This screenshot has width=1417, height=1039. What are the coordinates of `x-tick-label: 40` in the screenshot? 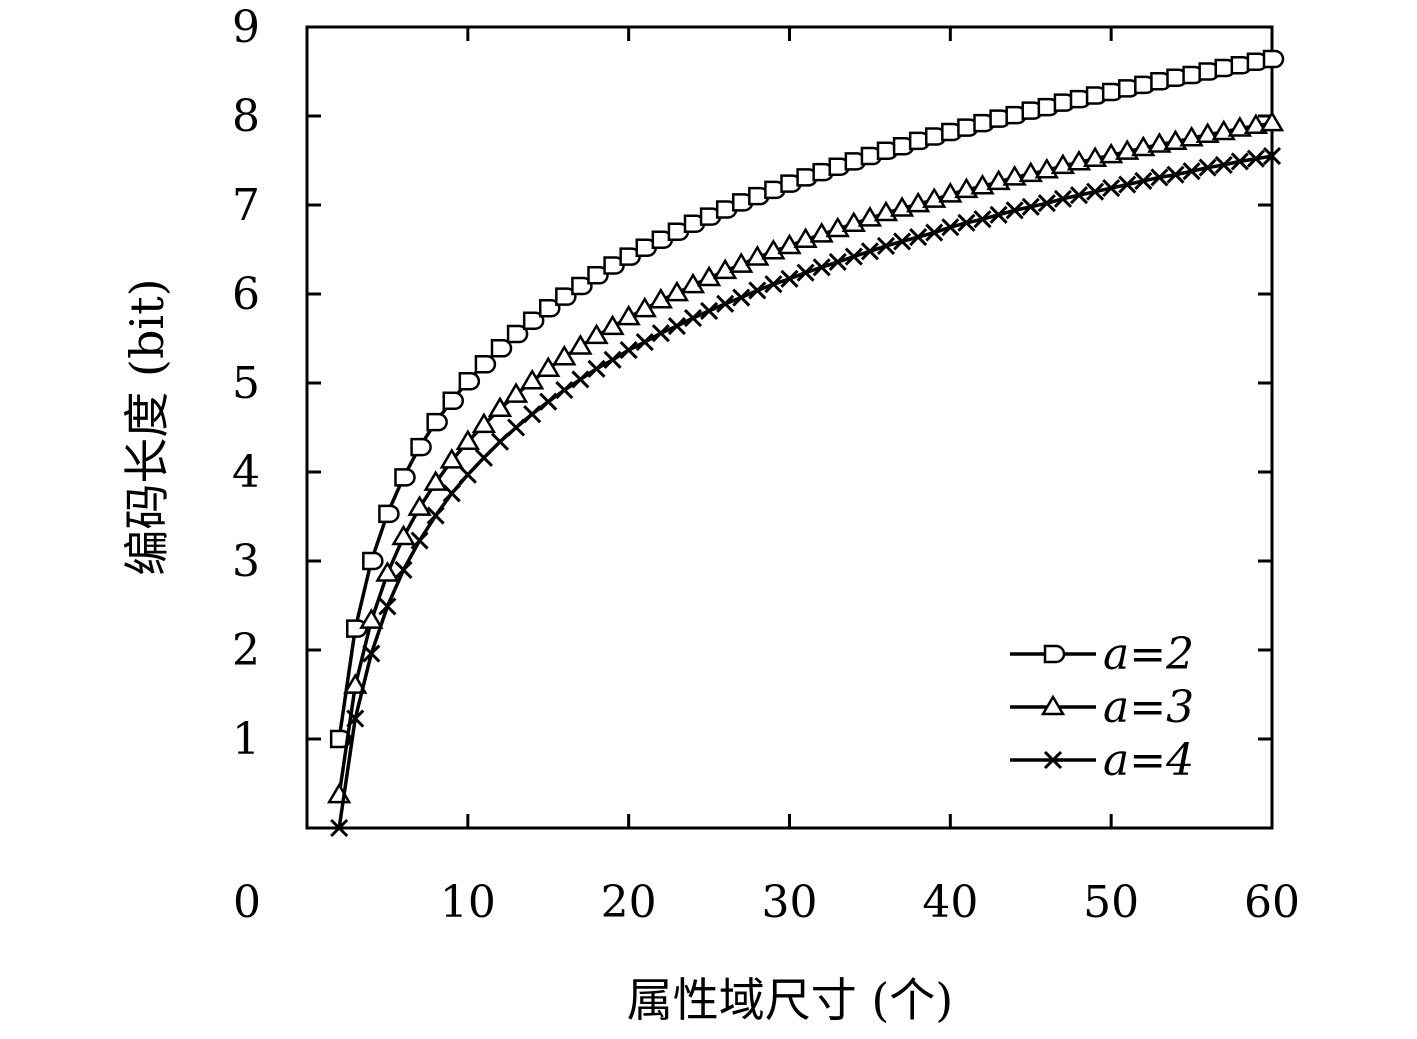 It's located at (950, 902).